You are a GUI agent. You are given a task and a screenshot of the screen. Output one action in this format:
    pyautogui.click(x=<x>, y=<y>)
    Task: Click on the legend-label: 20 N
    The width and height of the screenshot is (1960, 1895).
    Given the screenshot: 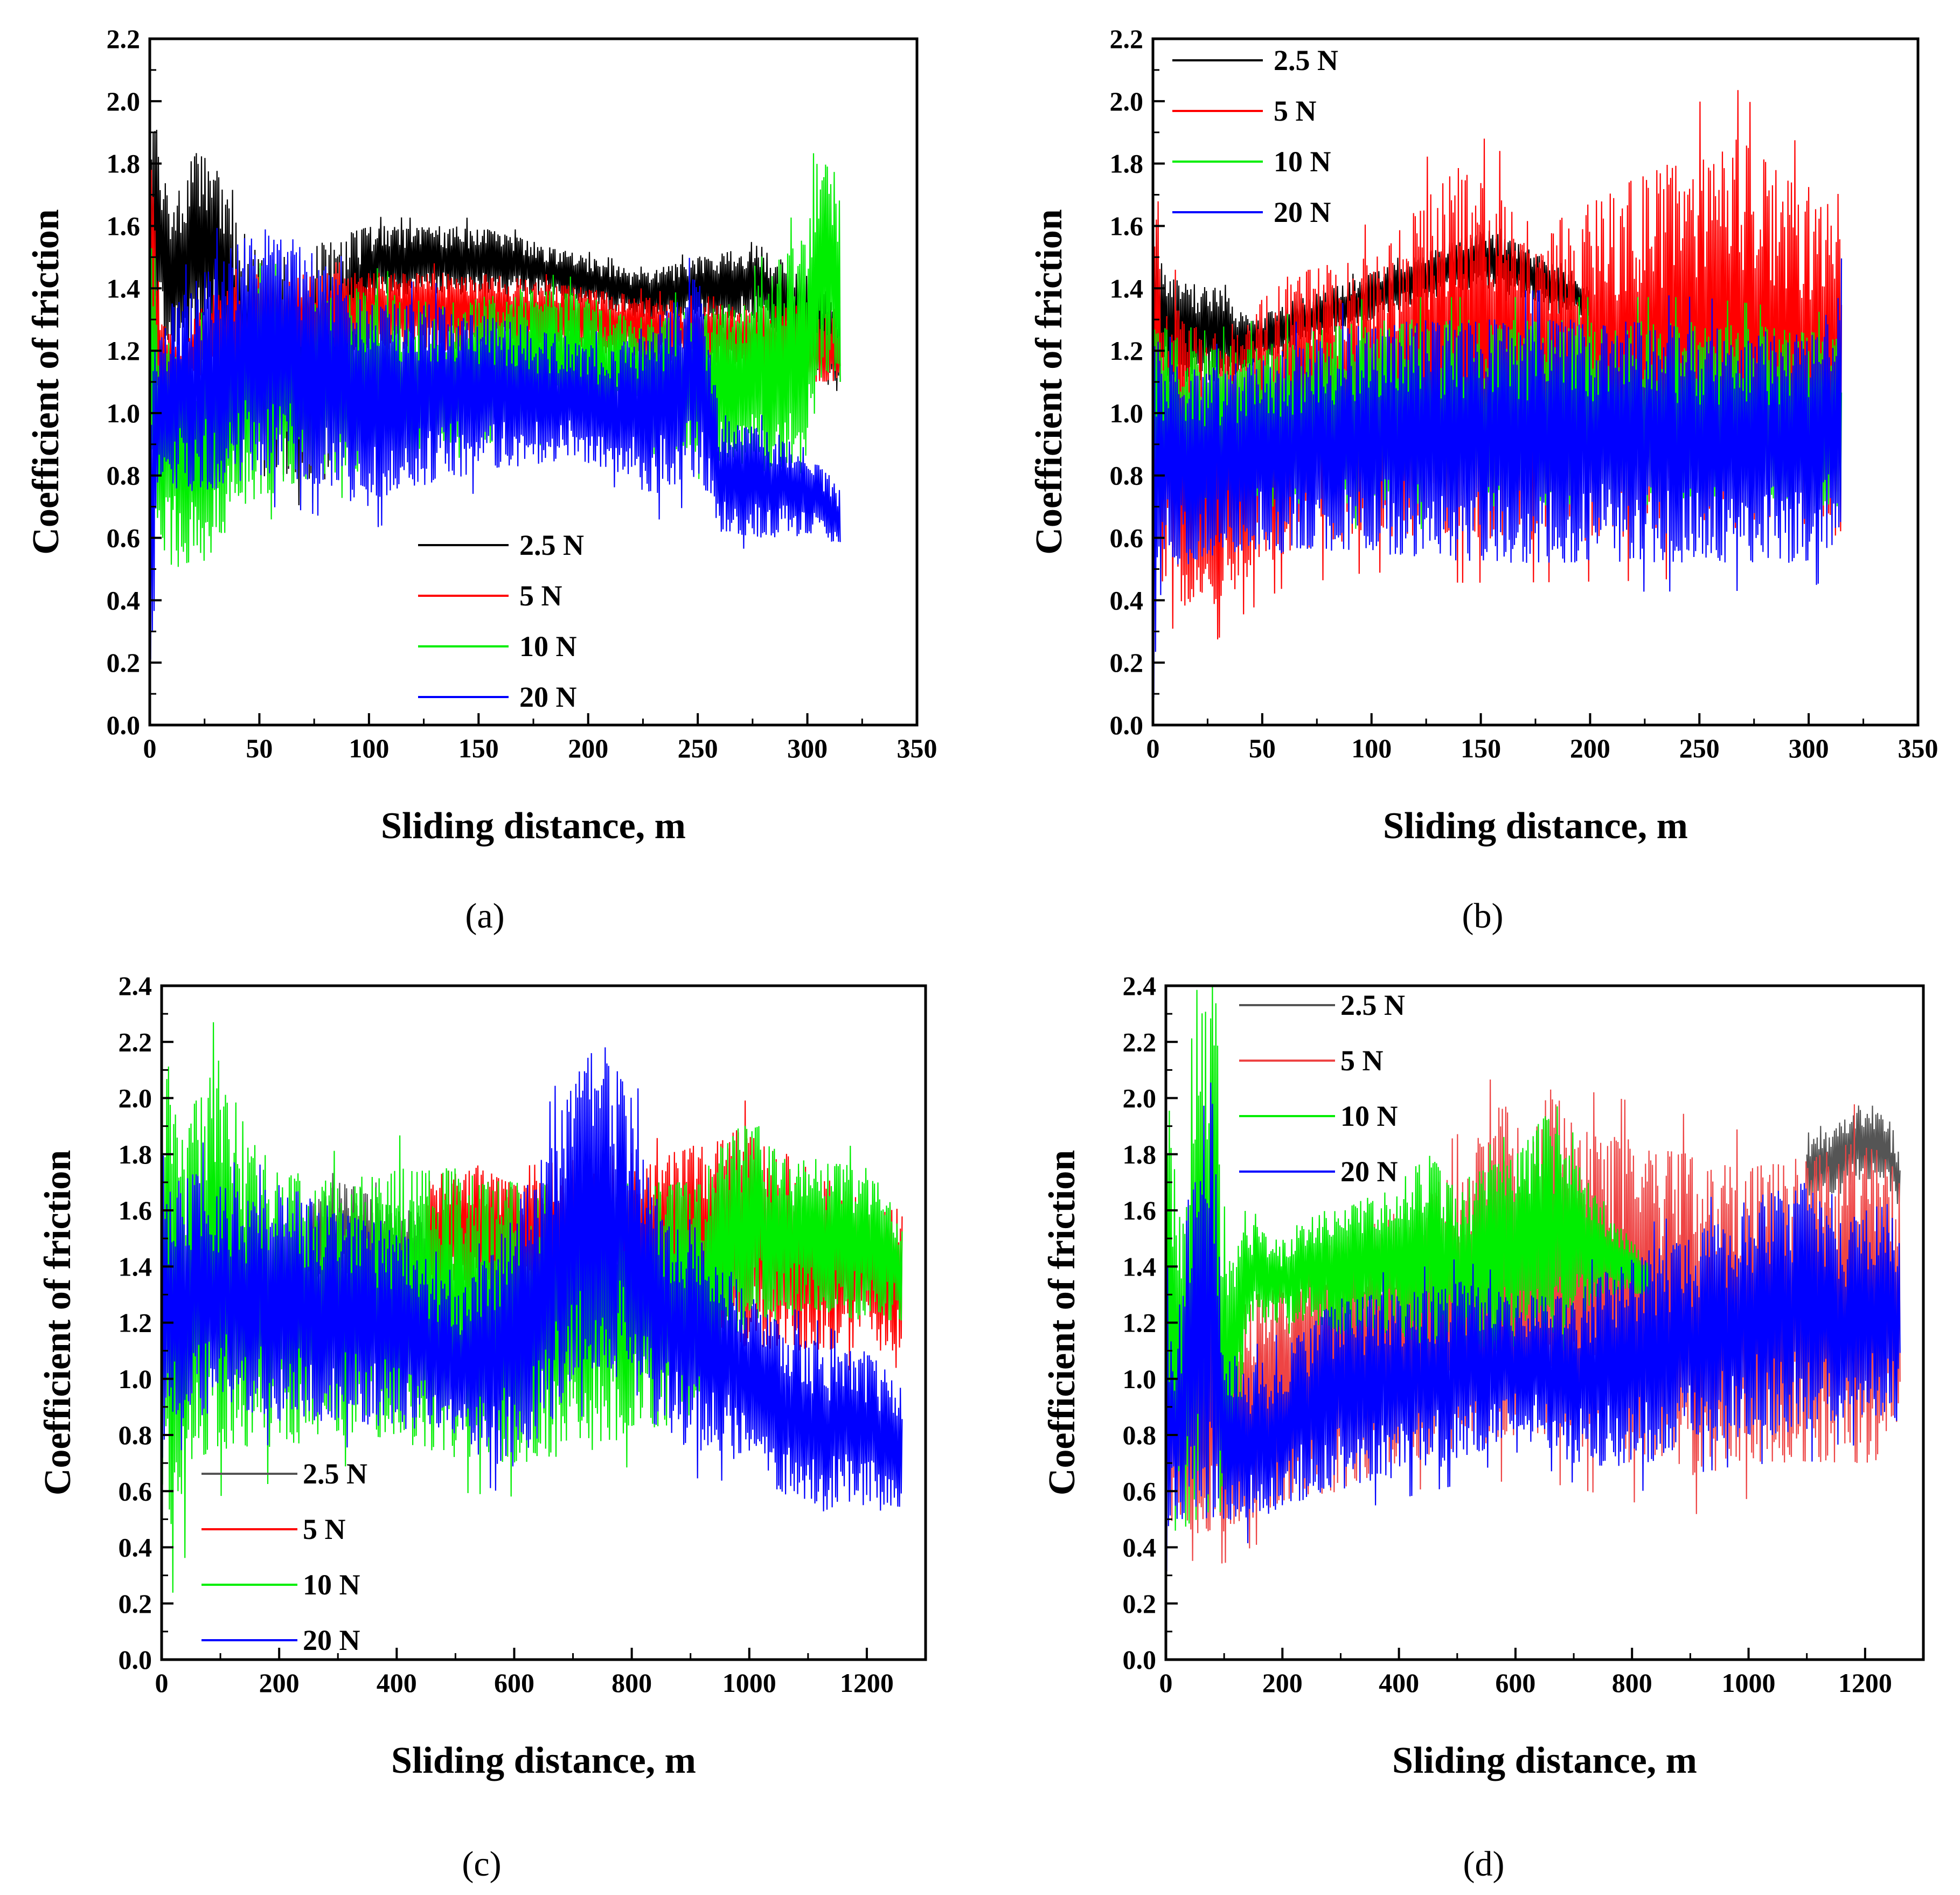 What is the action you would take?
    pyautogui.click(x=1302, y=212)
    